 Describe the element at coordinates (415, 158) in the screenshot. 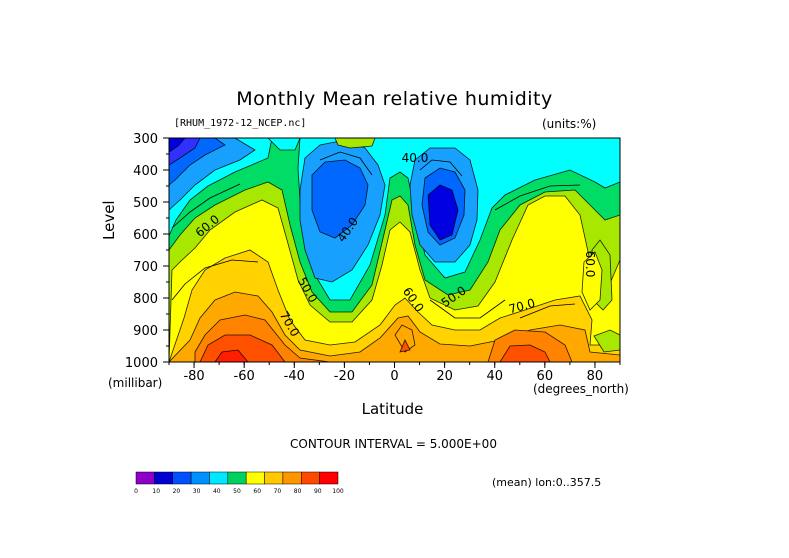

I see `contour-label: 40.0` at that location.